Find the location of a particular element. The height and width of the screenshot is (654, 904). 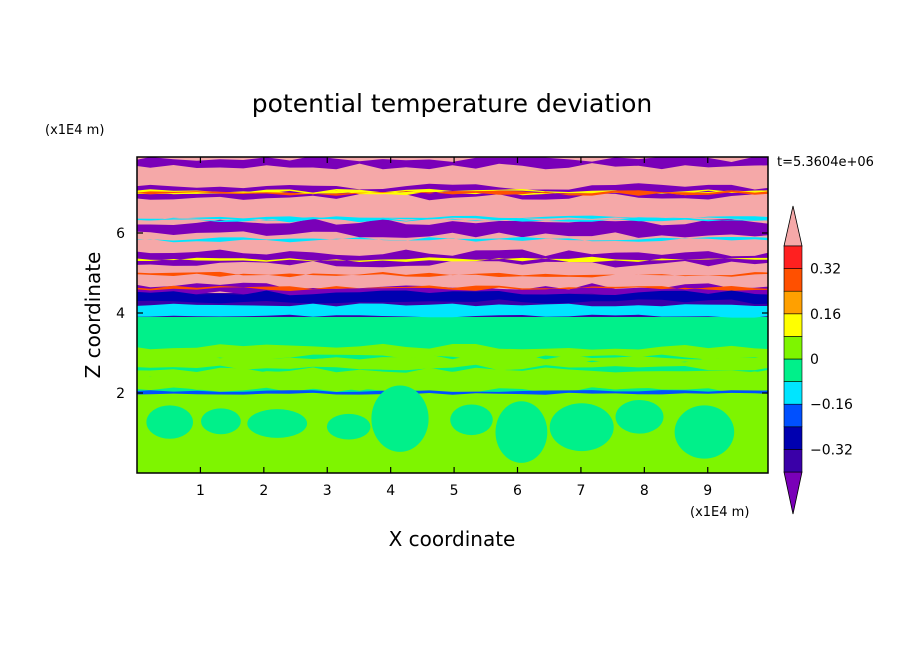

colorbar-extend-low is located at coordinates (793, 493).